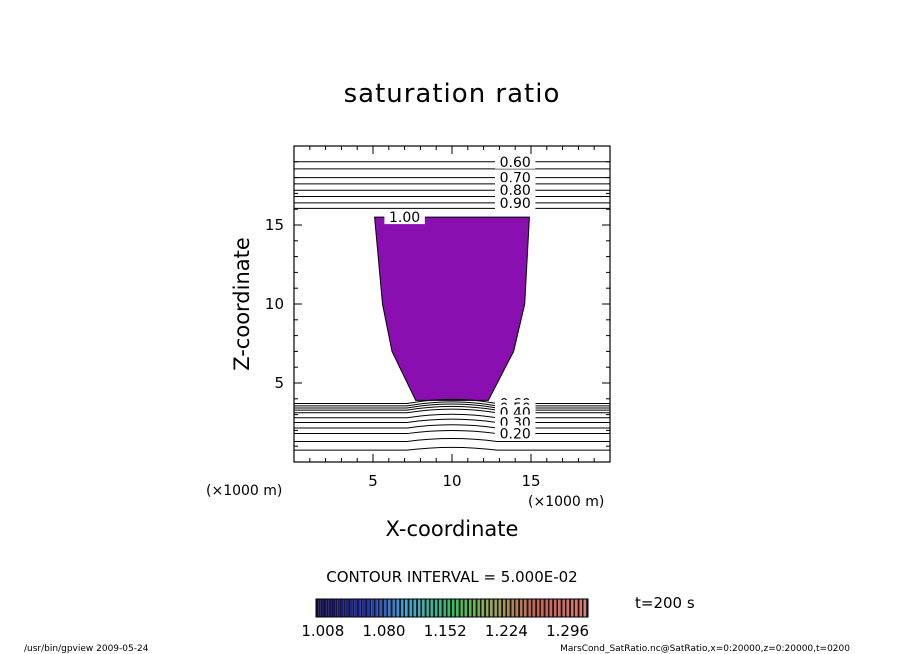 The width and height of the screenshot is (904, 654). What do you see at coordinates (530, 481) in the screenshot?
I see `x-tick-label: 15` at bounding box center [530, 481].